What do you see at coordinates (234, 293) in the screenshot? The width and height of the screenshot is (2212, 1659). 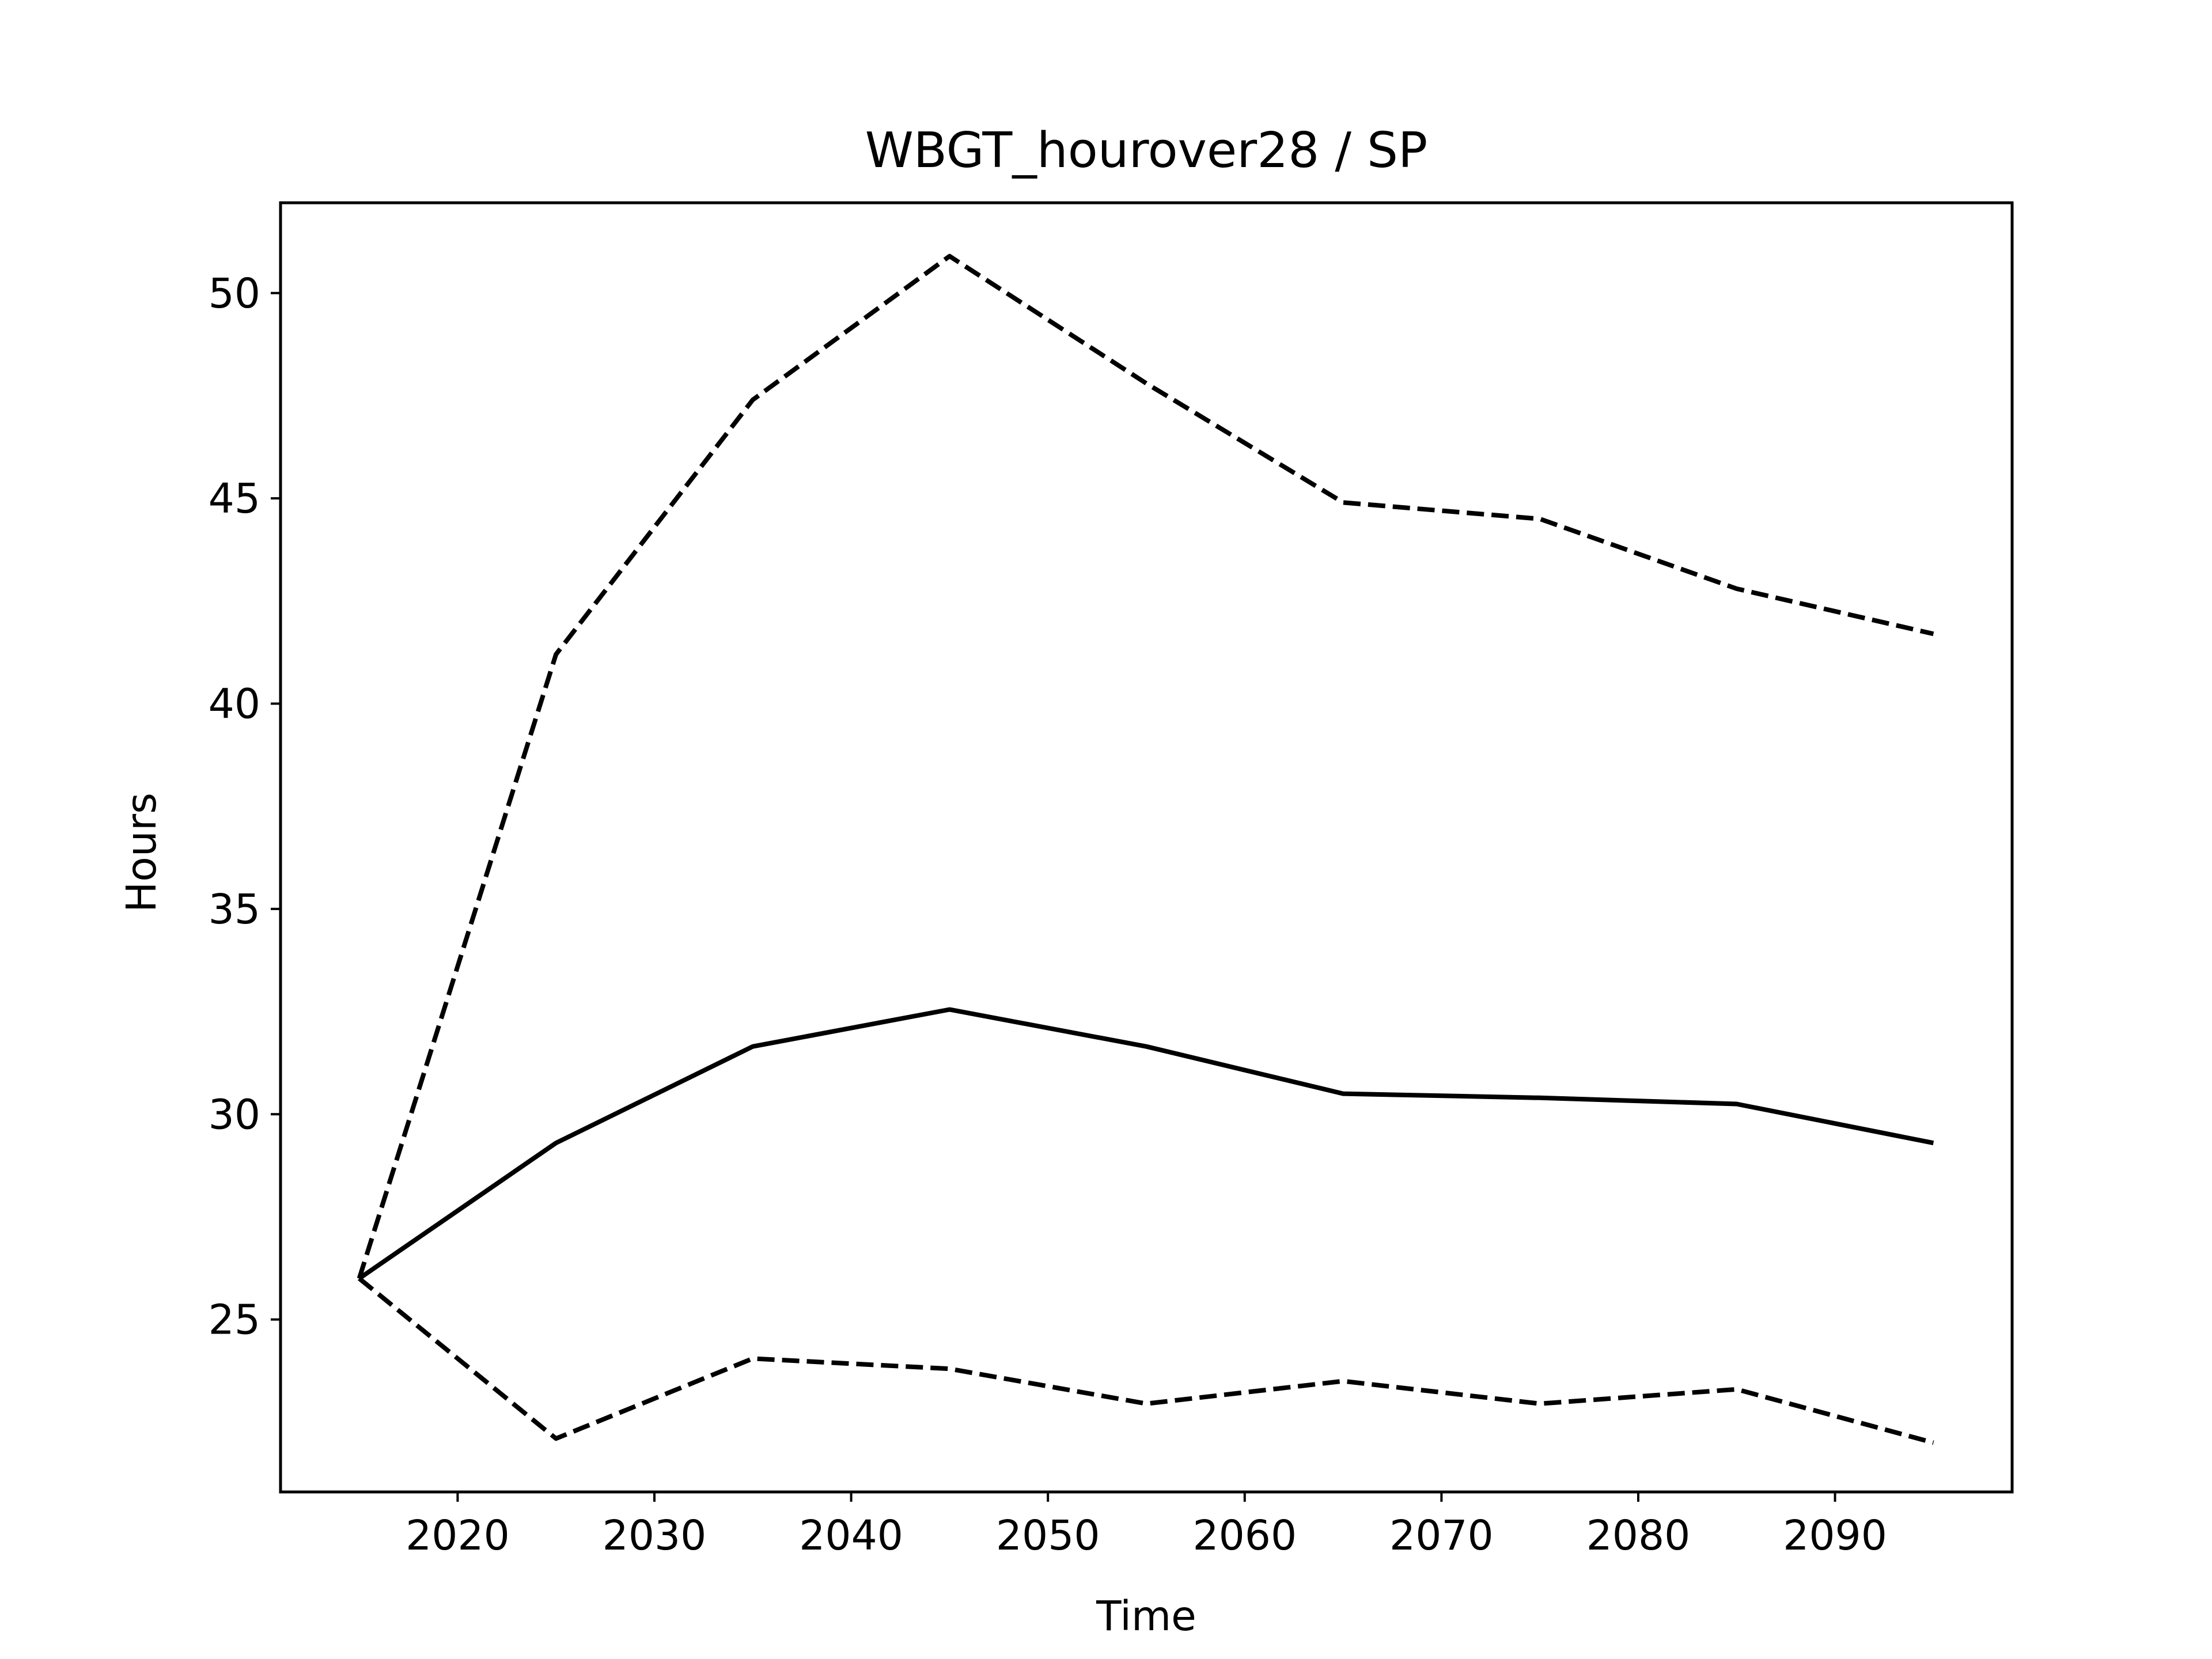 I see `y-tick-label: 50` at bounding box center [234, 293].